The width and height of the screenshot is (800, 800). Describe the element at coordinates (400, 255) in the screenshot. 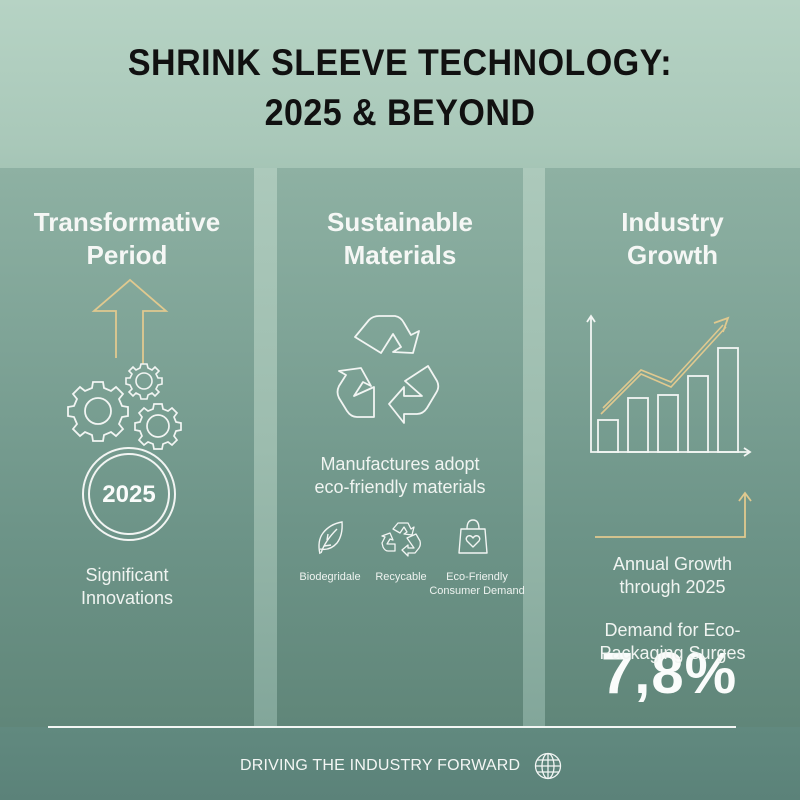

I see `heading-line-2: Materials` at that location.